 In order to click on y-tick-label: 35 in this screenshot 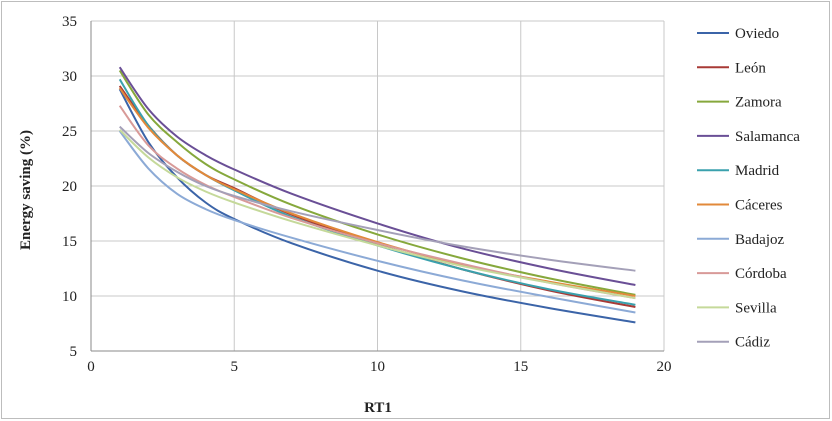, I will do `click(69, 22)`.